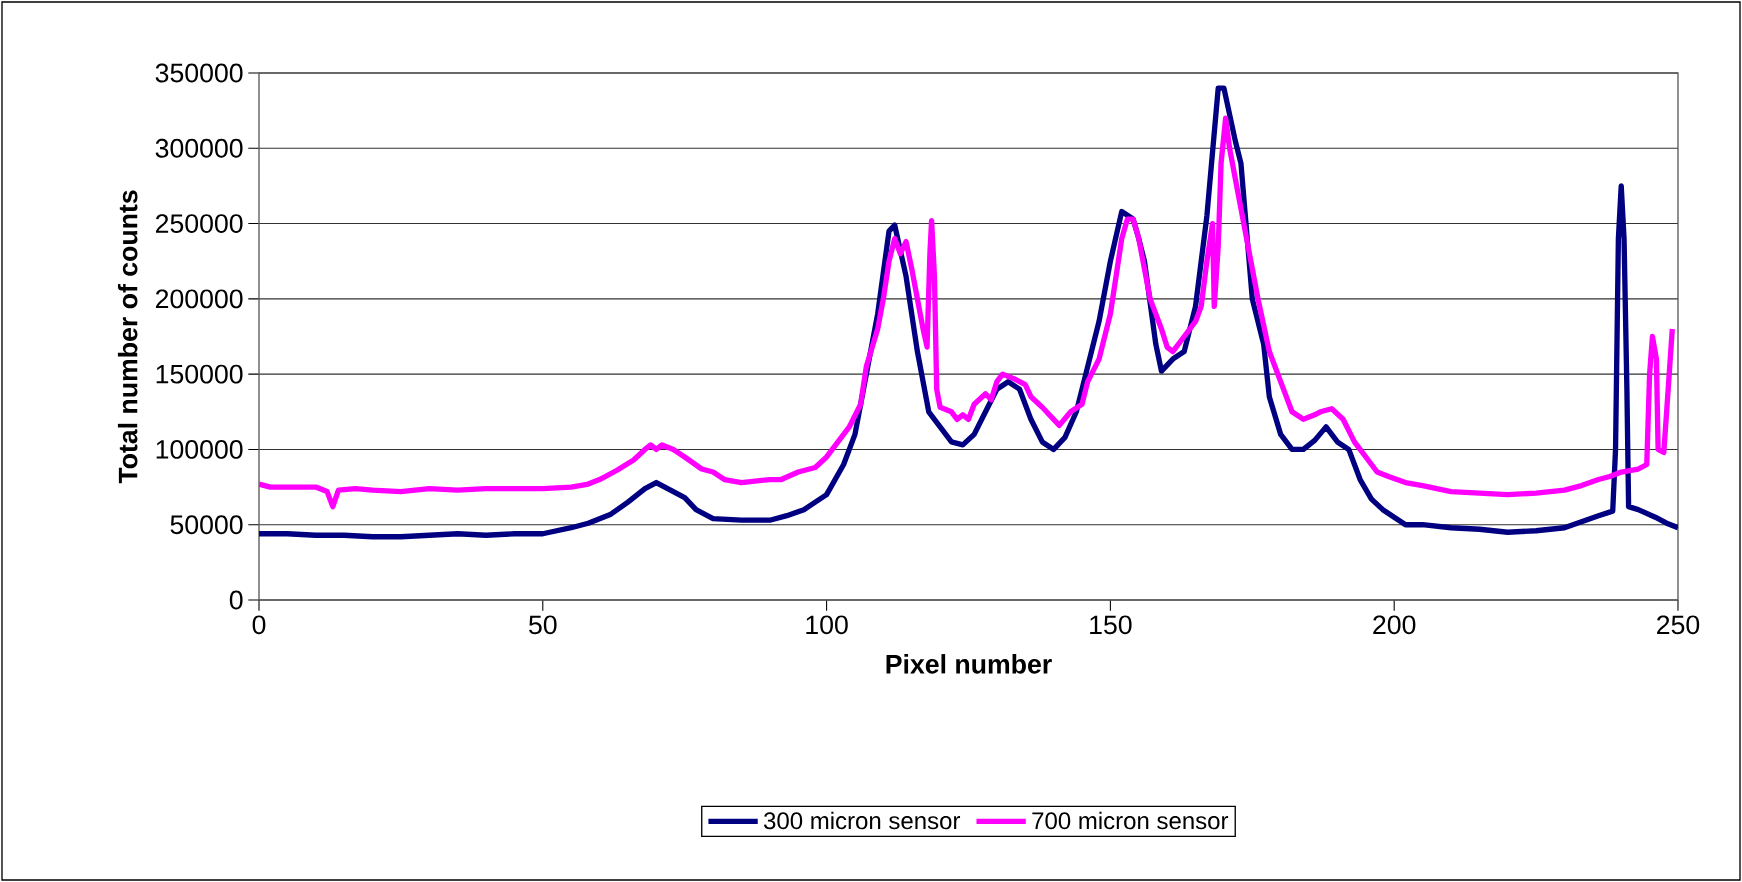 The height and width of the screenshot is (882, 1742). Describe the element at coordinates (236, 600) in the screenshot. I see `y-tick-label: 0` at that location.